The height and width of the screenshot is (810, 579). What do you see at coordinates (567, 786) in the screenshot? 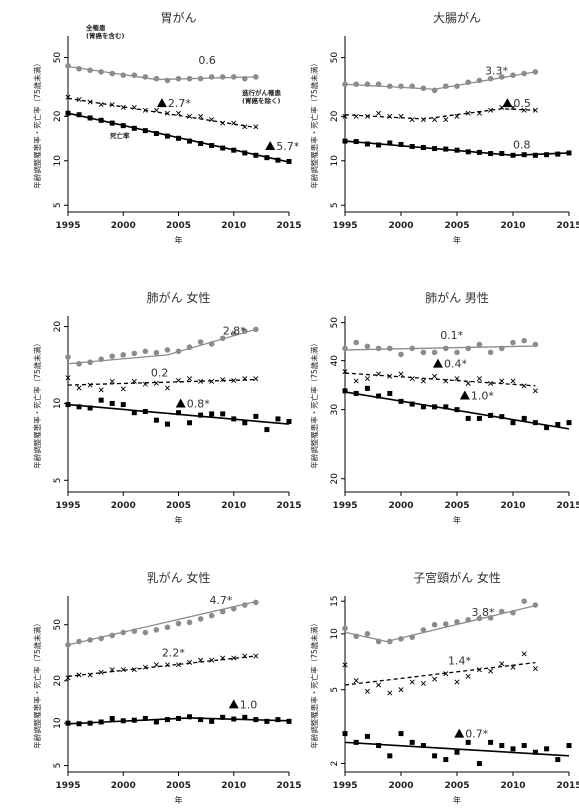
I see `x-tick-label: 2015` at bounding box center [567, 786].